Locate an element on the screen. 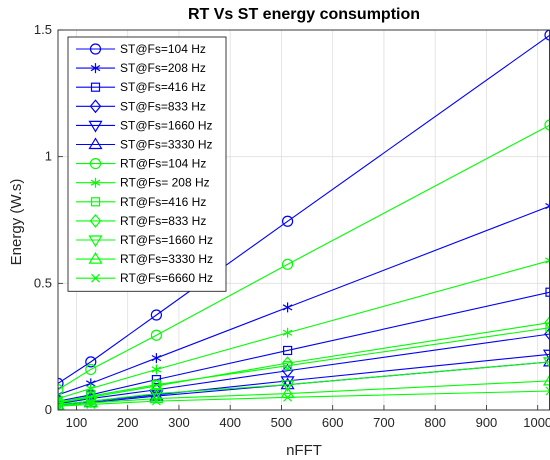 The width and height of the screenshot is (550, 460). legend-label: RT@Fs=3330 Hz is located at coordinates (166, 259).